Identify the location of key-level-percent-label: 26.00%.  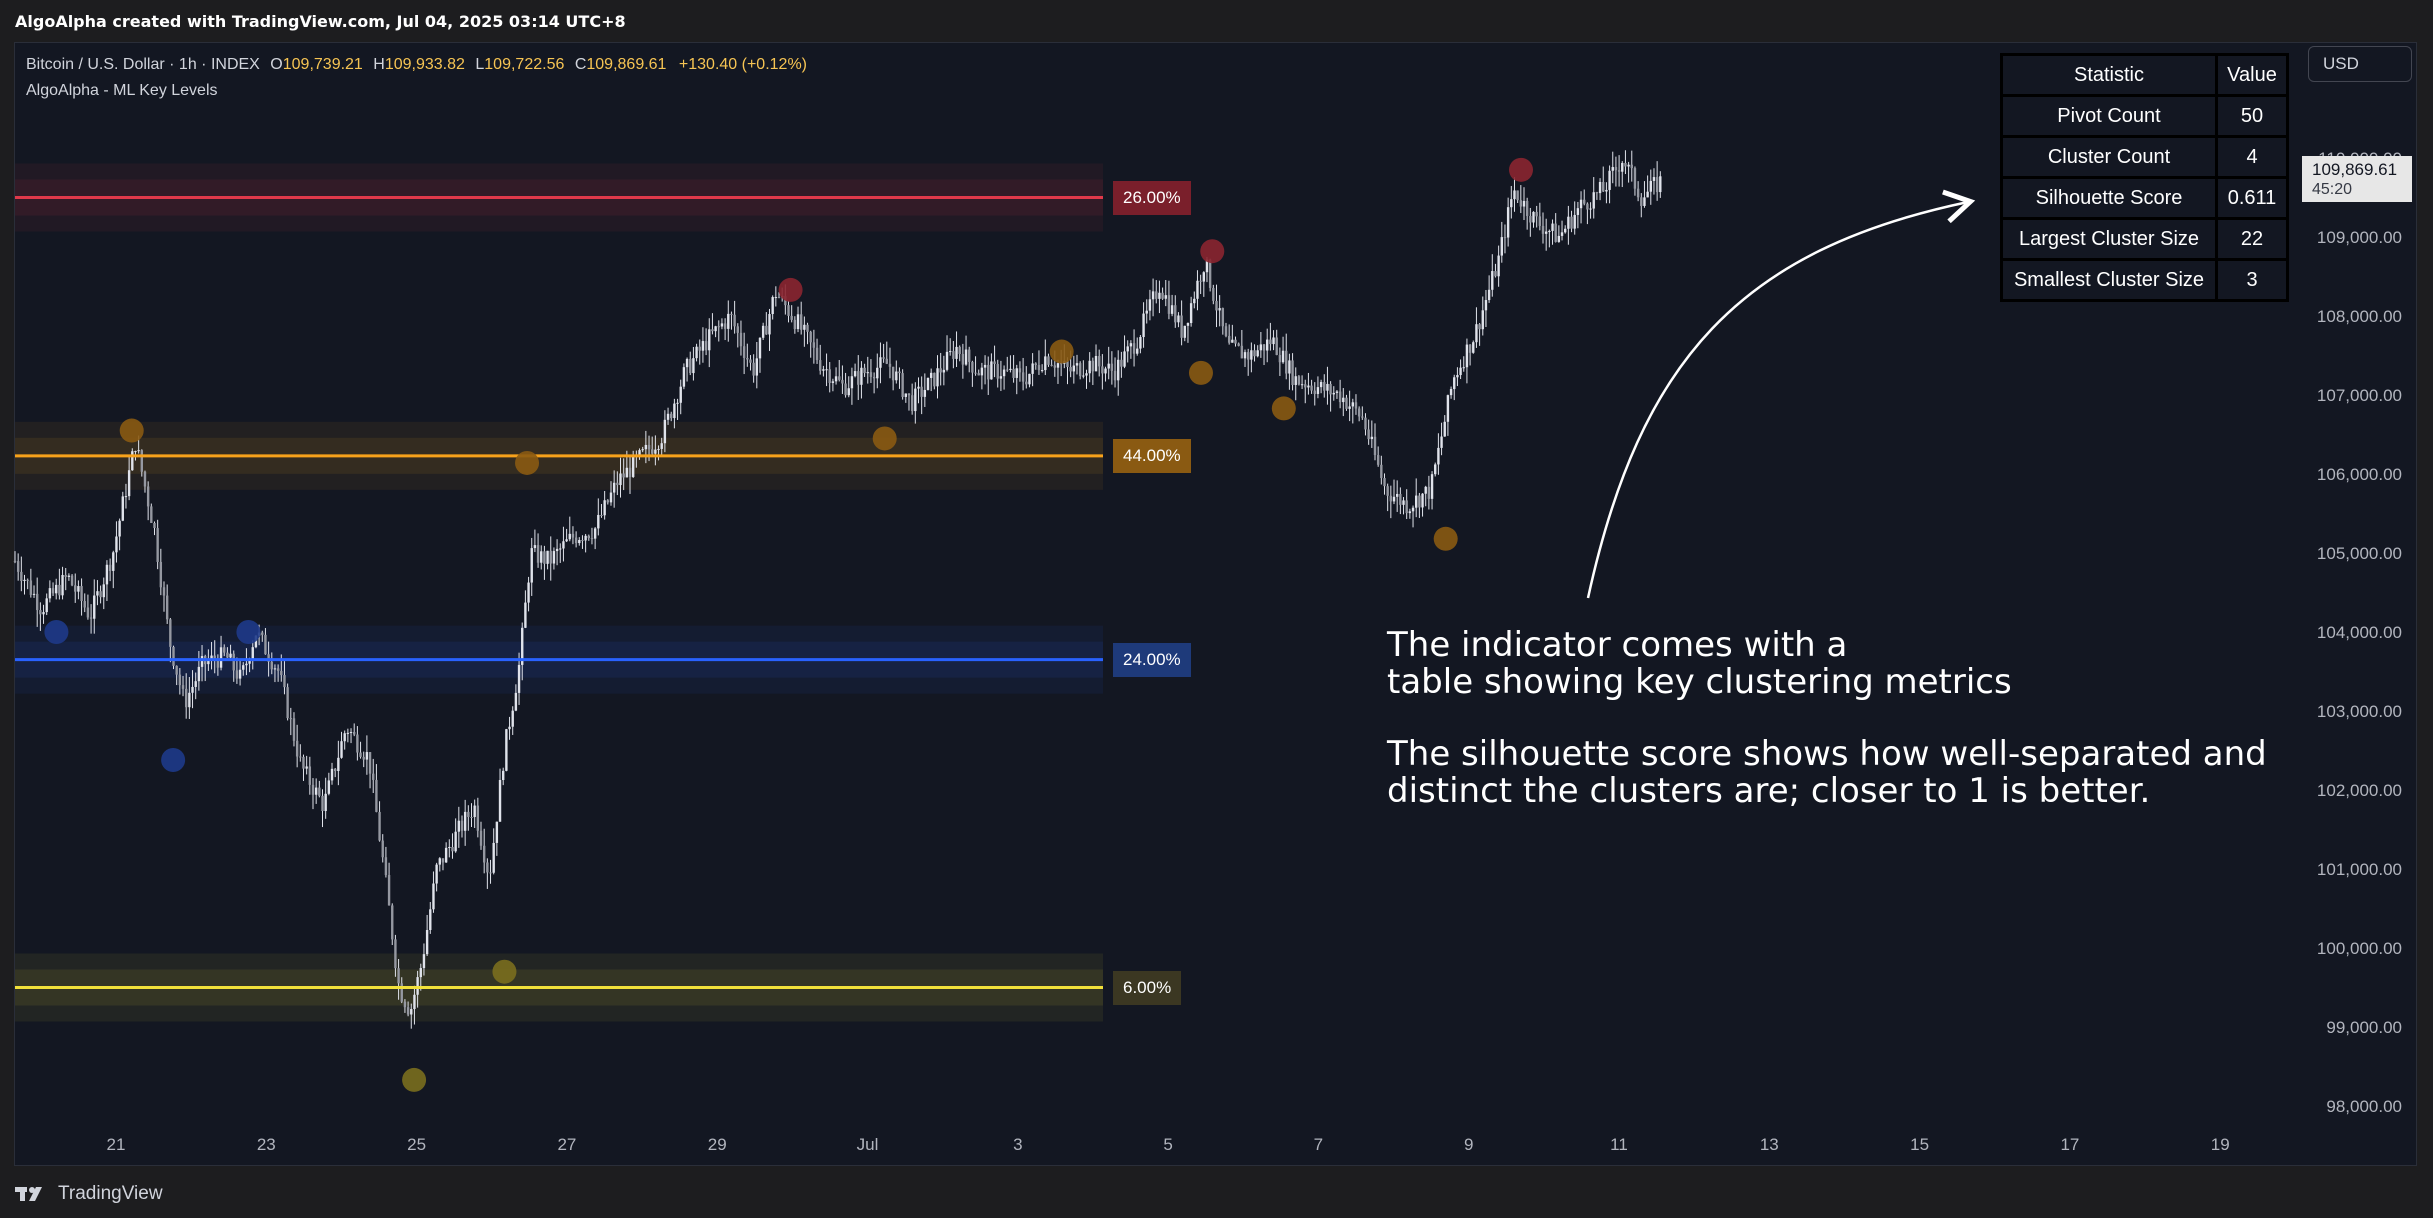
(1152, 197).